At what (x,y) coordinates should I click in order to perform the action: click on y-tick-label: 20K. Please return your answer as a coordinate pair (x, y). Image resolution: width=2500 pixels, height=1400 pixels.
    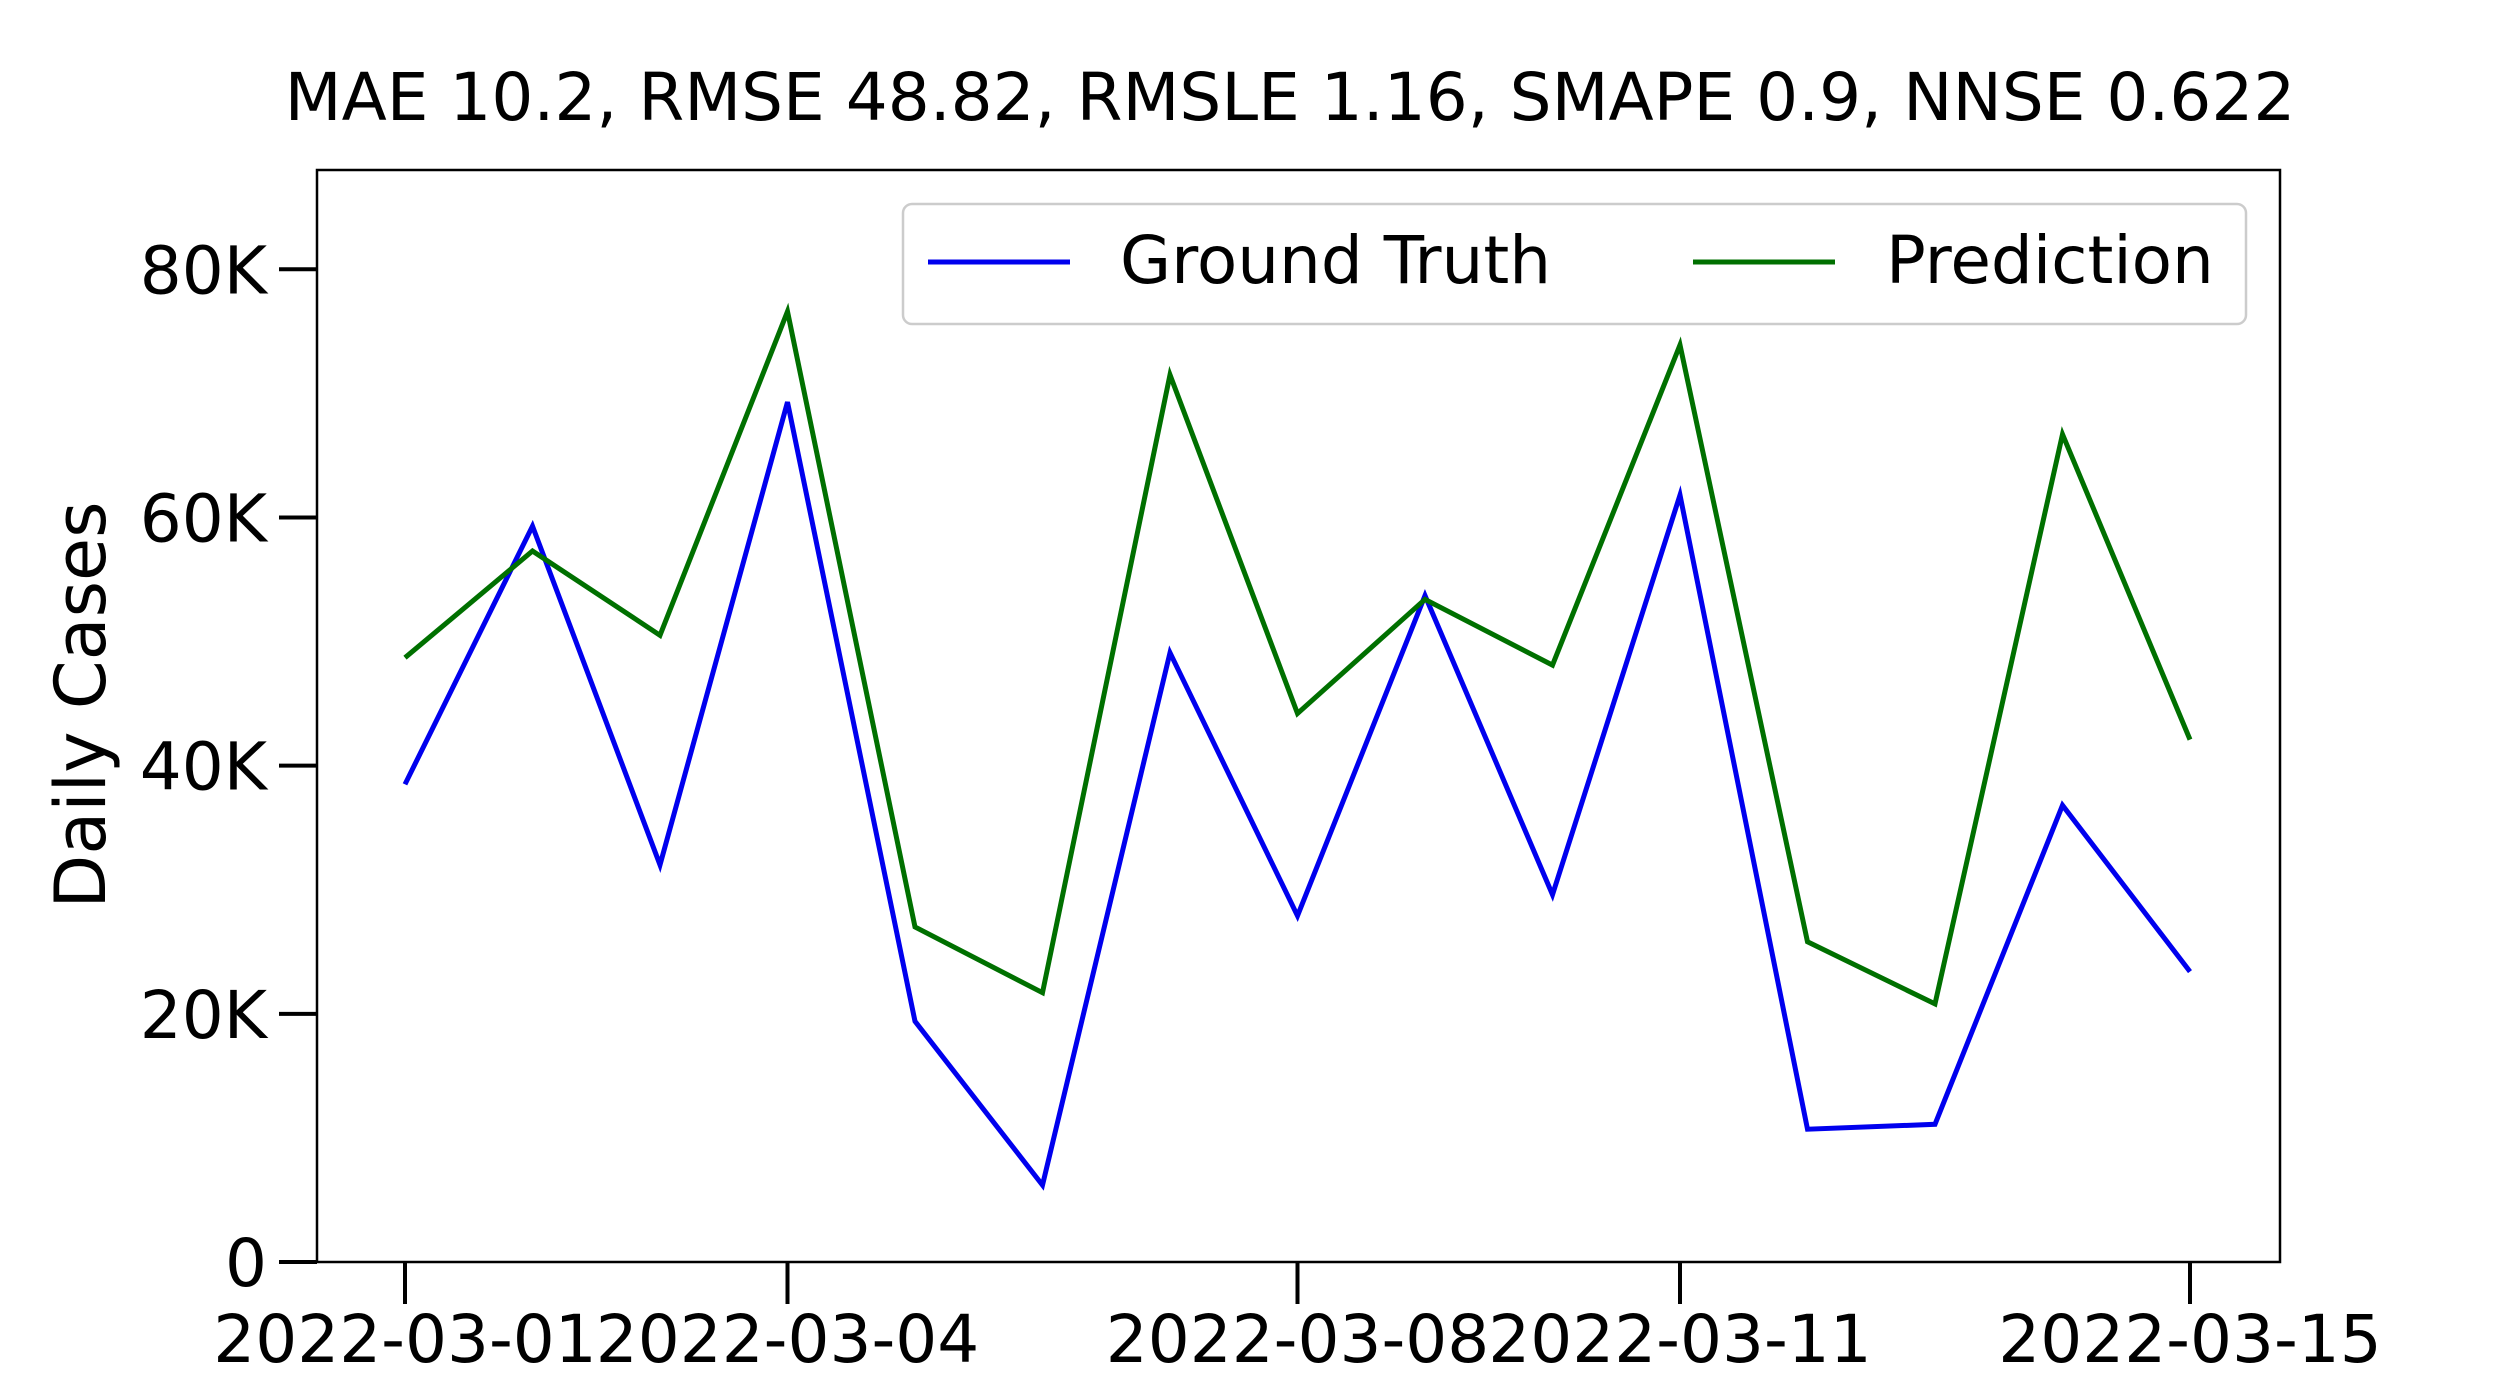
    Looking at the image, I should click on (204, 1015).